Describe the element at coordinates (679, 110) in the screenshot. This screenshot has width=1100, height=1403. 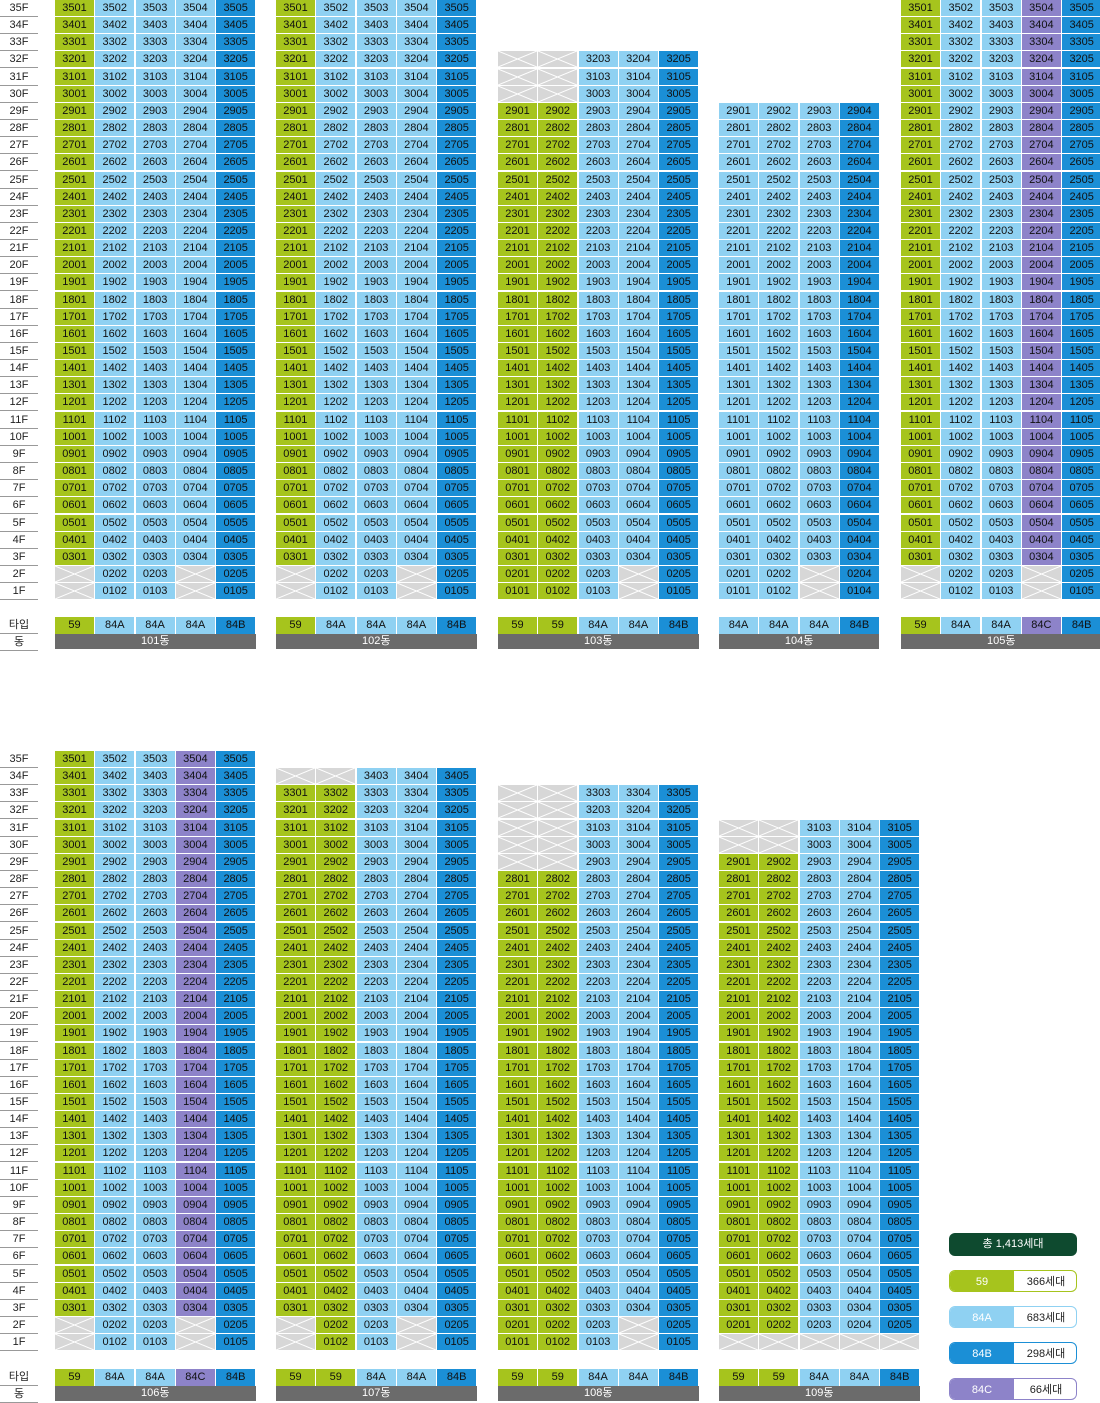
I see `unit-cell: 2905` at that location.